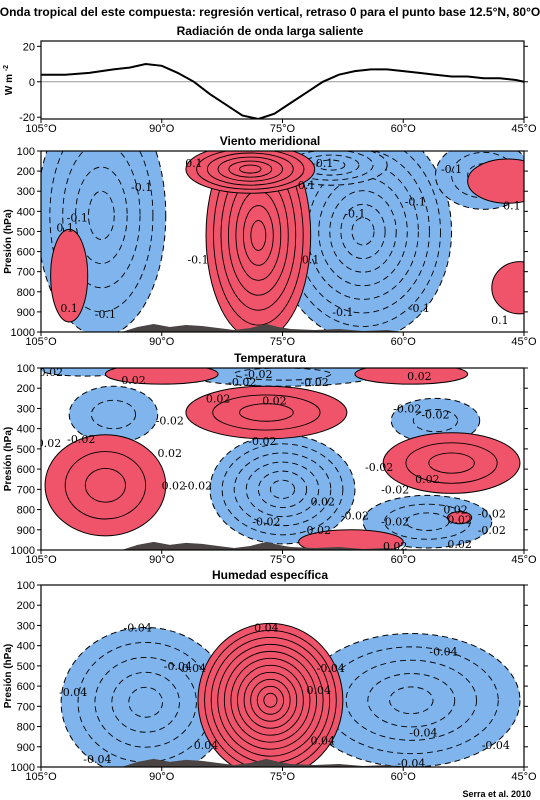  What do you see at coordinates (26, 728) in the screenshot?
I see `y-tick-label: 800` at bounding box center [26, 728].